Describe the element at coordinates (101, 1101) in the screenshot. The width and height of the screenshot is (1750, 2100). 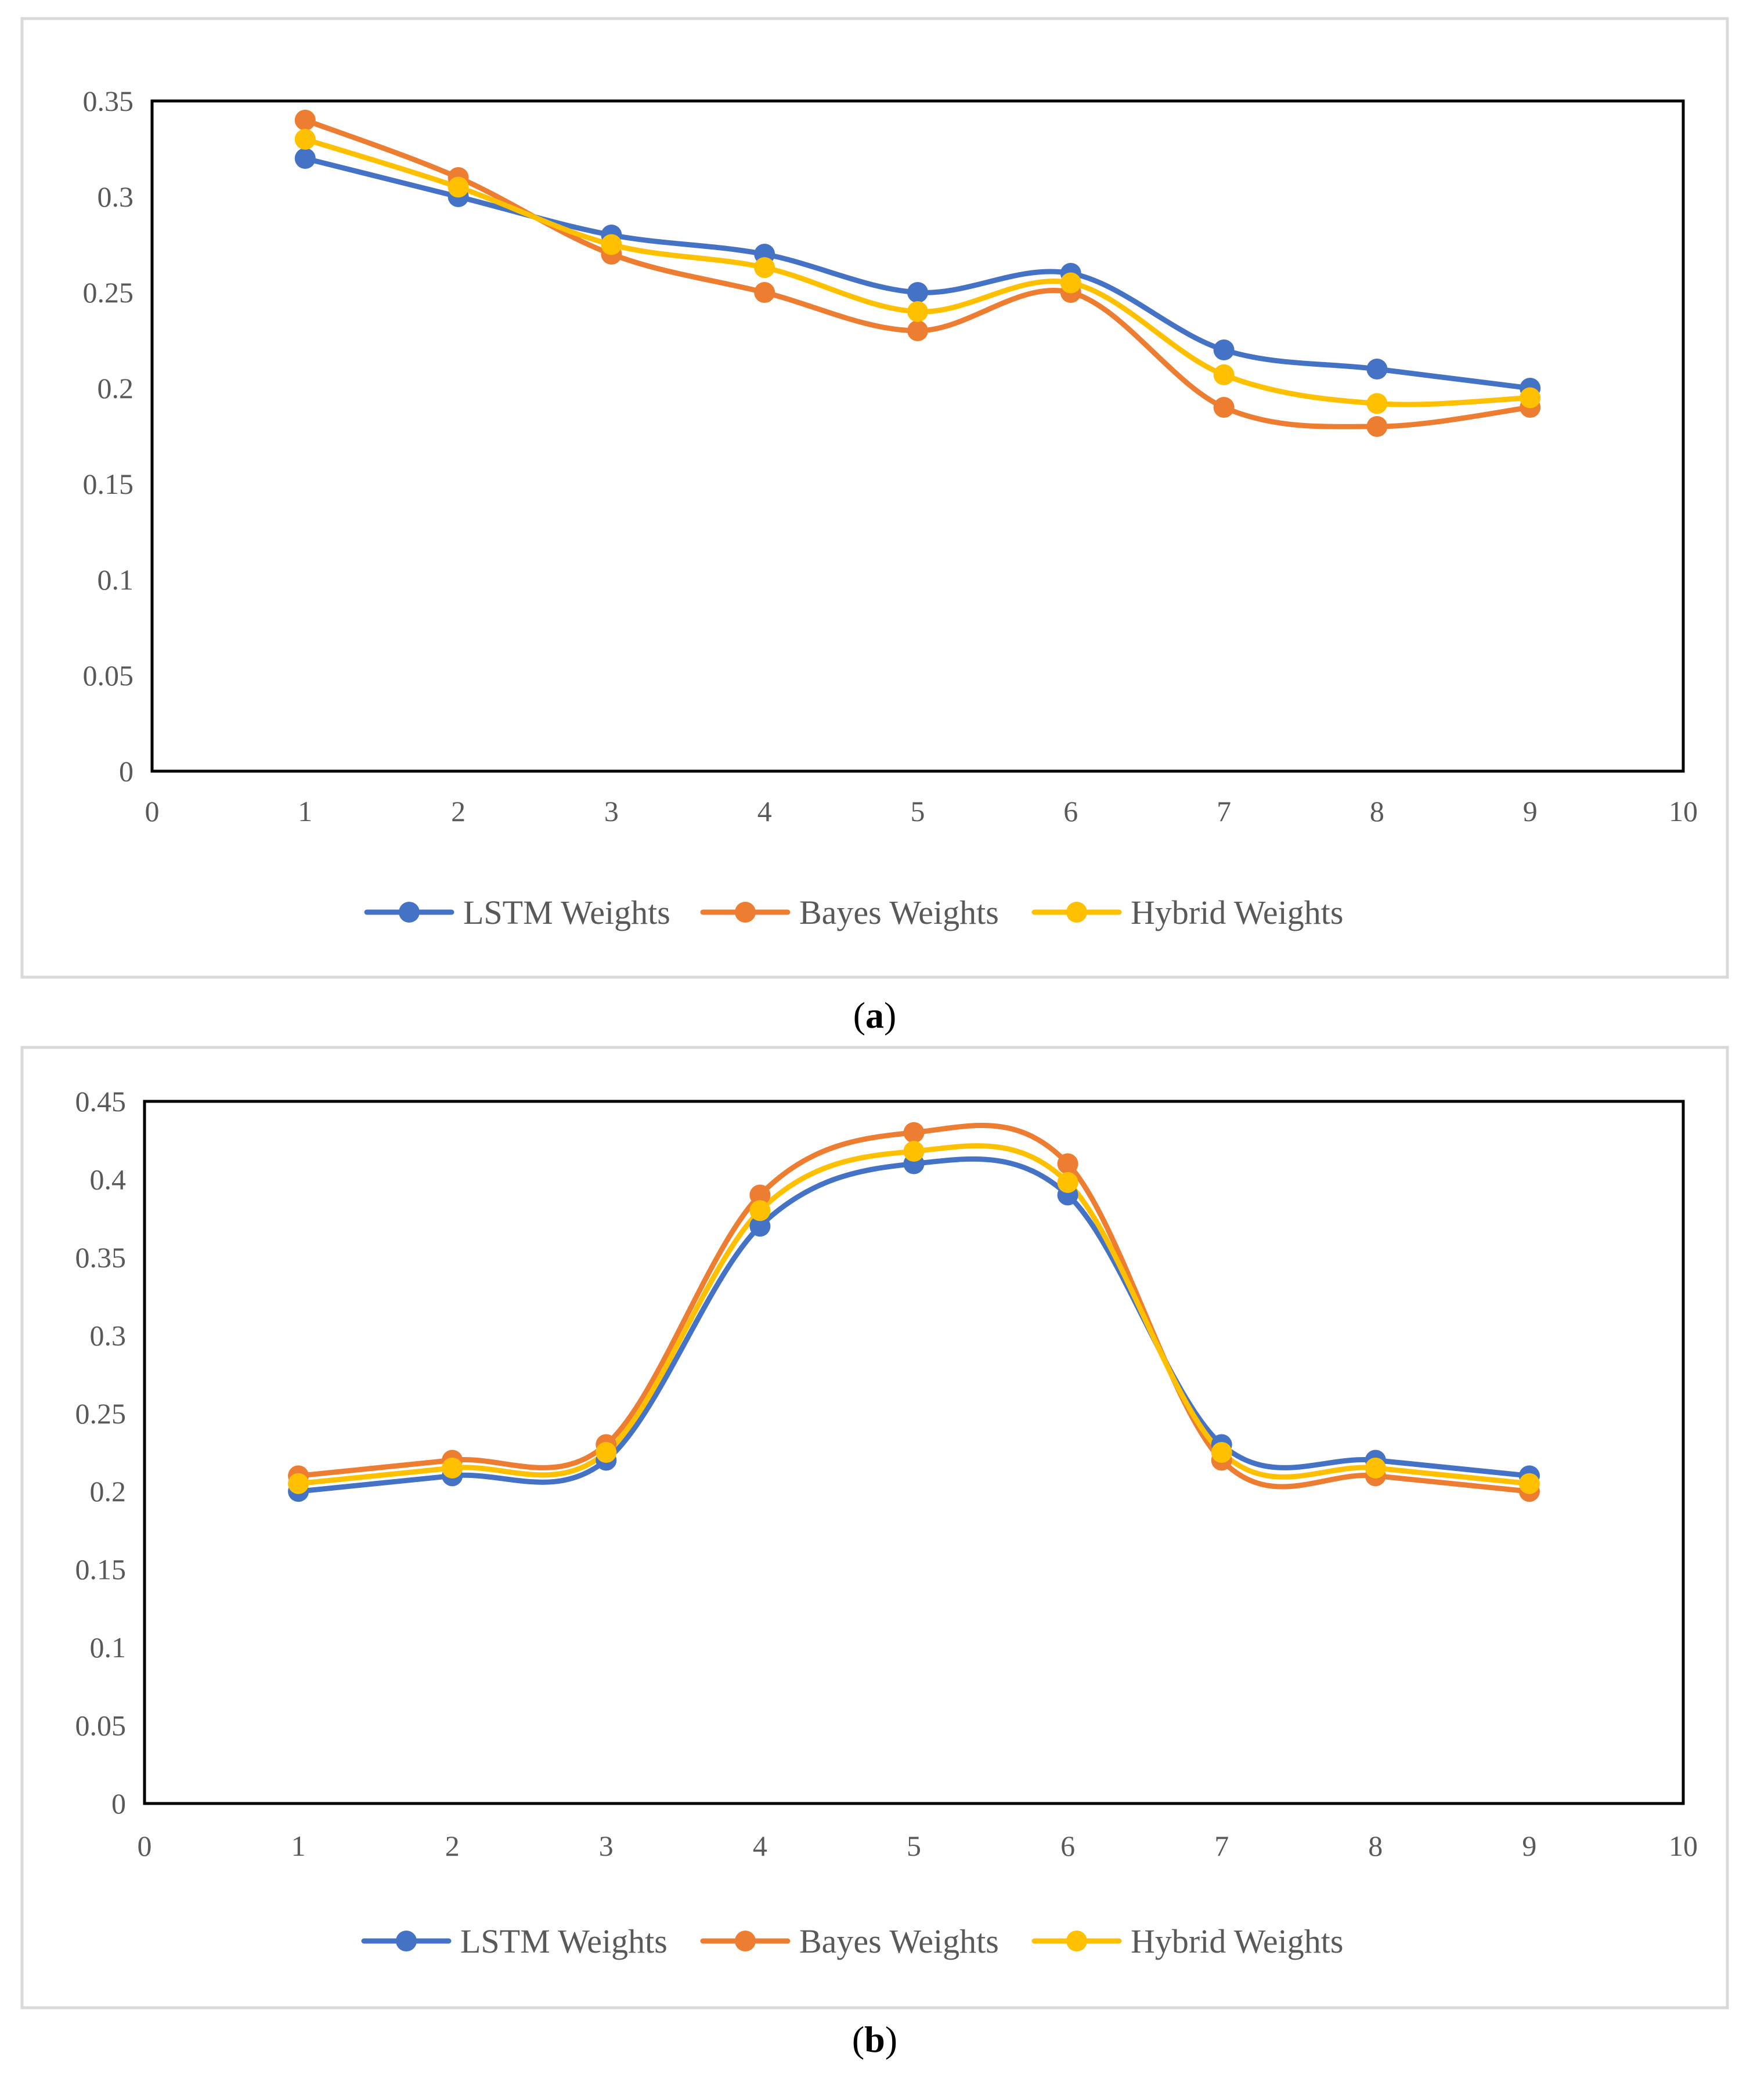
I see `y-tick-label: 0.45` at that location.